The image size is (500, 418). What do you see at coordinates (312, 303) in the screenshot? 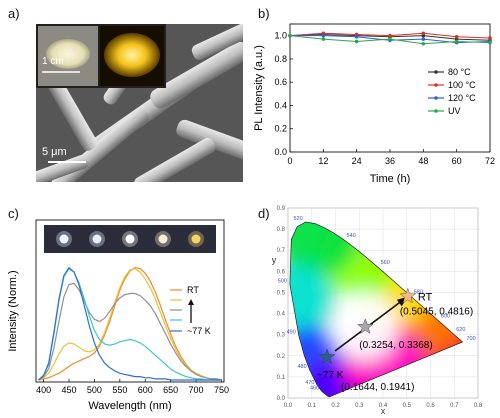
I see `cie-color-region` at bounding box center [312, 303].